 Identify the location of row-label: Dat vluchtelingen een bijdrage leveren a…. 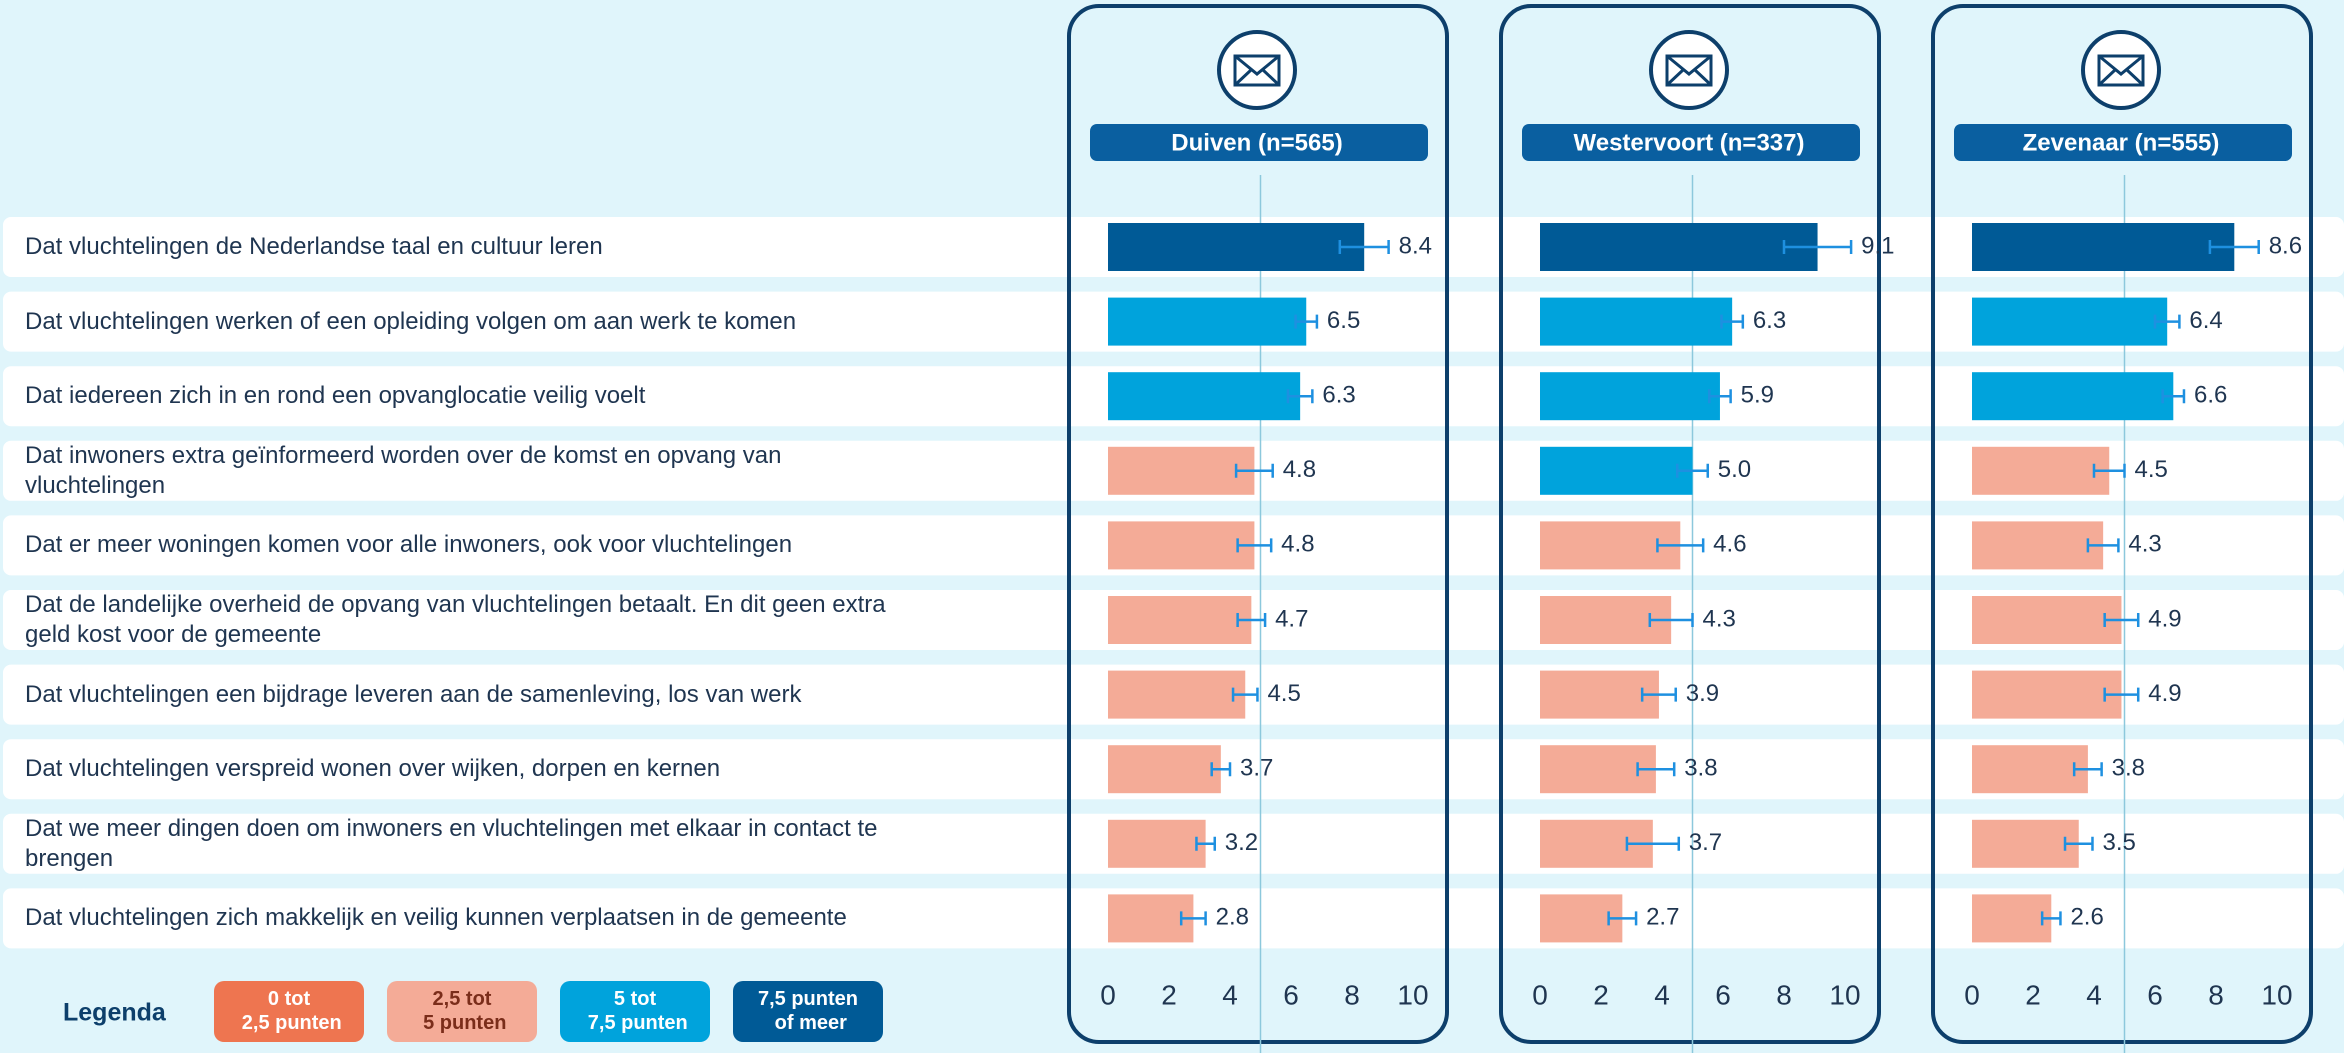
(413, 694).